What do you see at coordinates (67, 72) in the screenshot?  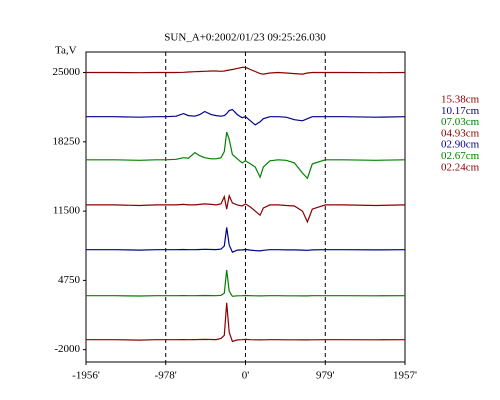 I see `y-tick-label: 25000` at bounding box center [67, 72].